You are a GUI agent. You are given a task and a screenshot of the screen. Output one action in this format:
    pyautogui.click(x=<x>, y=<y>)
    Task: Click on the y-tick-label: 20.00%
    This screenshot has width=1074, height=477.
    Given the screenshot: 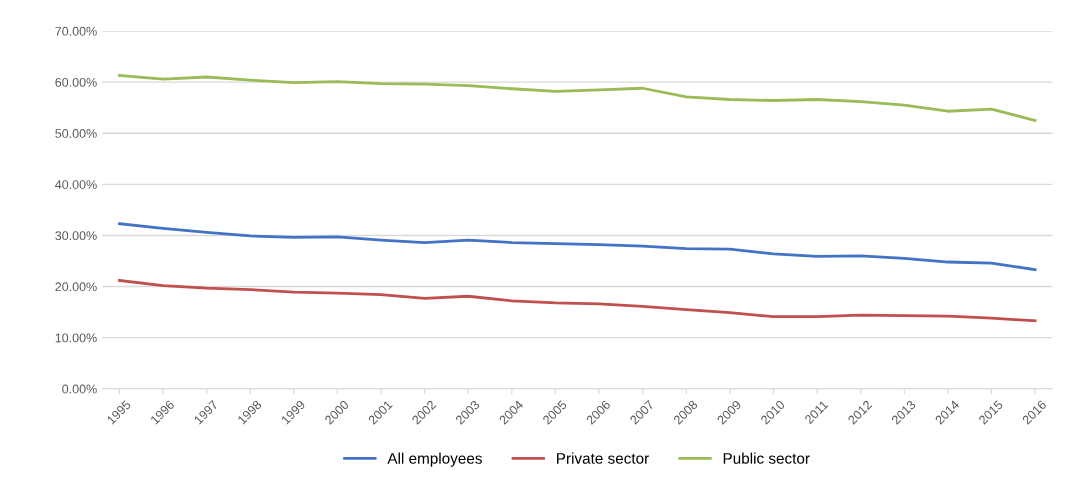 What is the action you would take?
    pyautogui.click(x=76, y=287)
    